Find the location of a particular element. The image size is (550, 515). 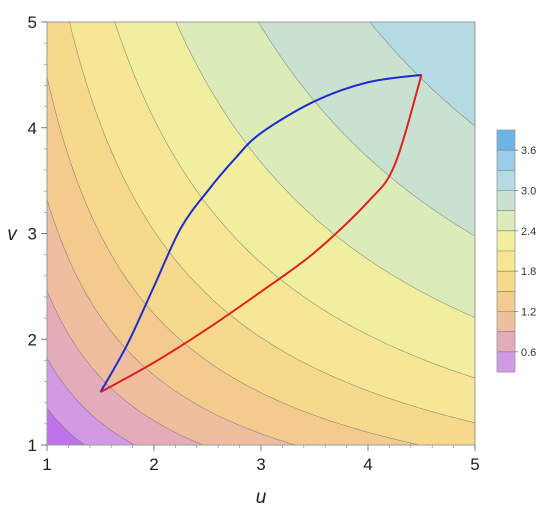

y-tick-label: 3 is located at coordinates (32, 234).